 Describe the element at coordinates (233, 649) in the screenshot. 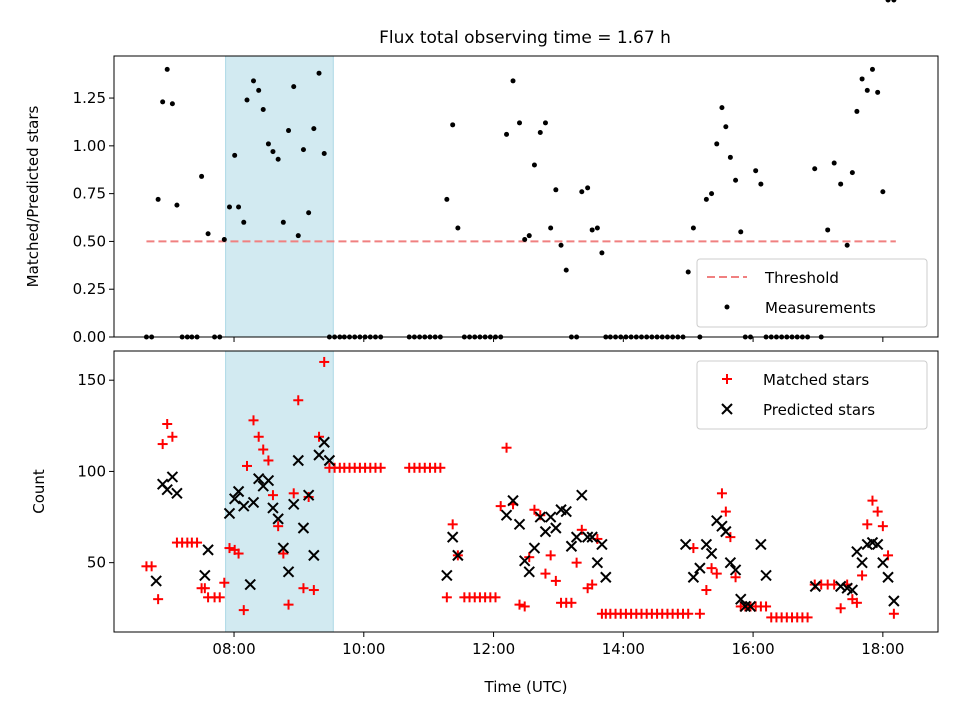

I see `x-tick-label: 08:00` at that location.